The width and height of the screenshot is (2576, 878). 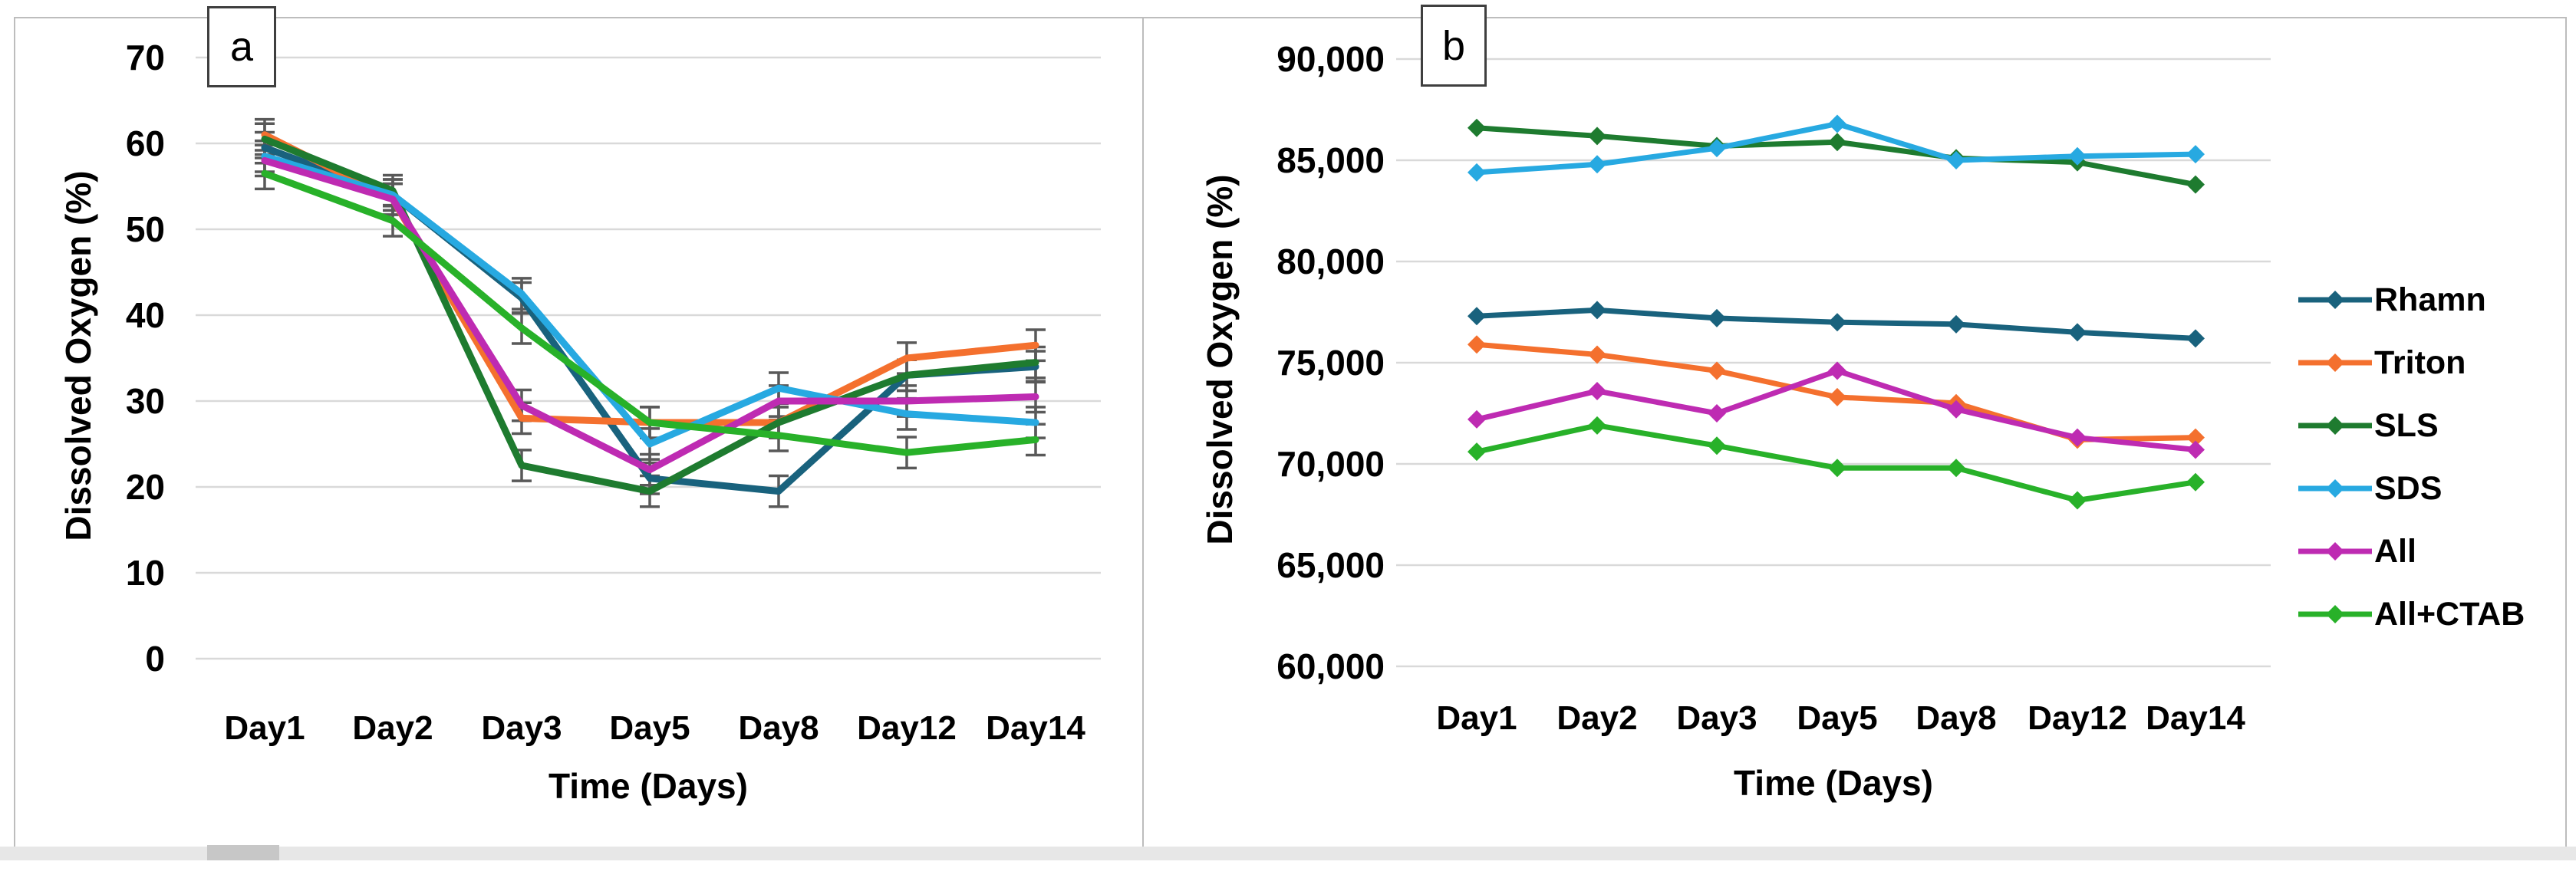 What do you see at coordinates (145, 229) in the screenshot?
I see `panel-a-y-tick-label: 50` at bounding box center [145, 229].